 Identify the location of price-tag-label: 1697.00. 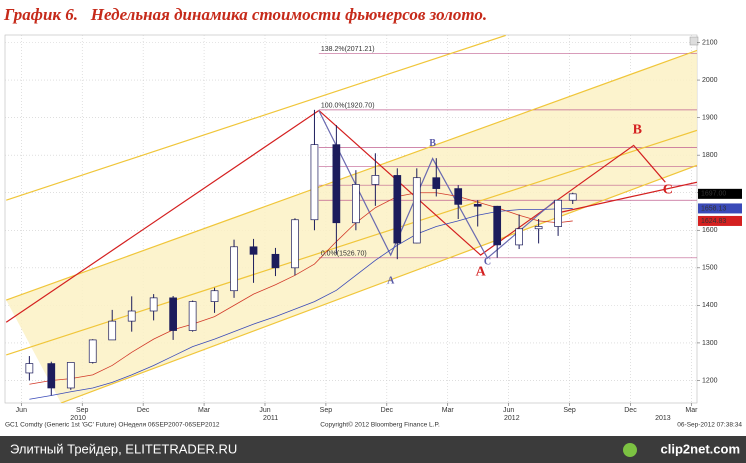
(713, 194).